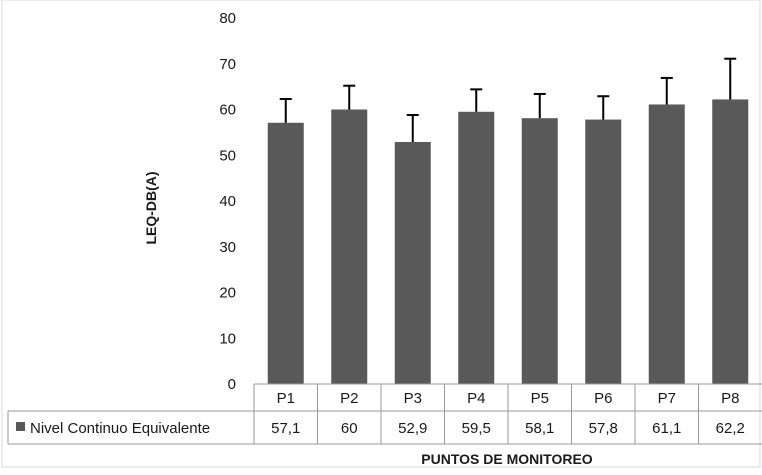 The height and width of the screenshot is (475, 762). I want to click on y-tick-label: 80, so click(227, 18).